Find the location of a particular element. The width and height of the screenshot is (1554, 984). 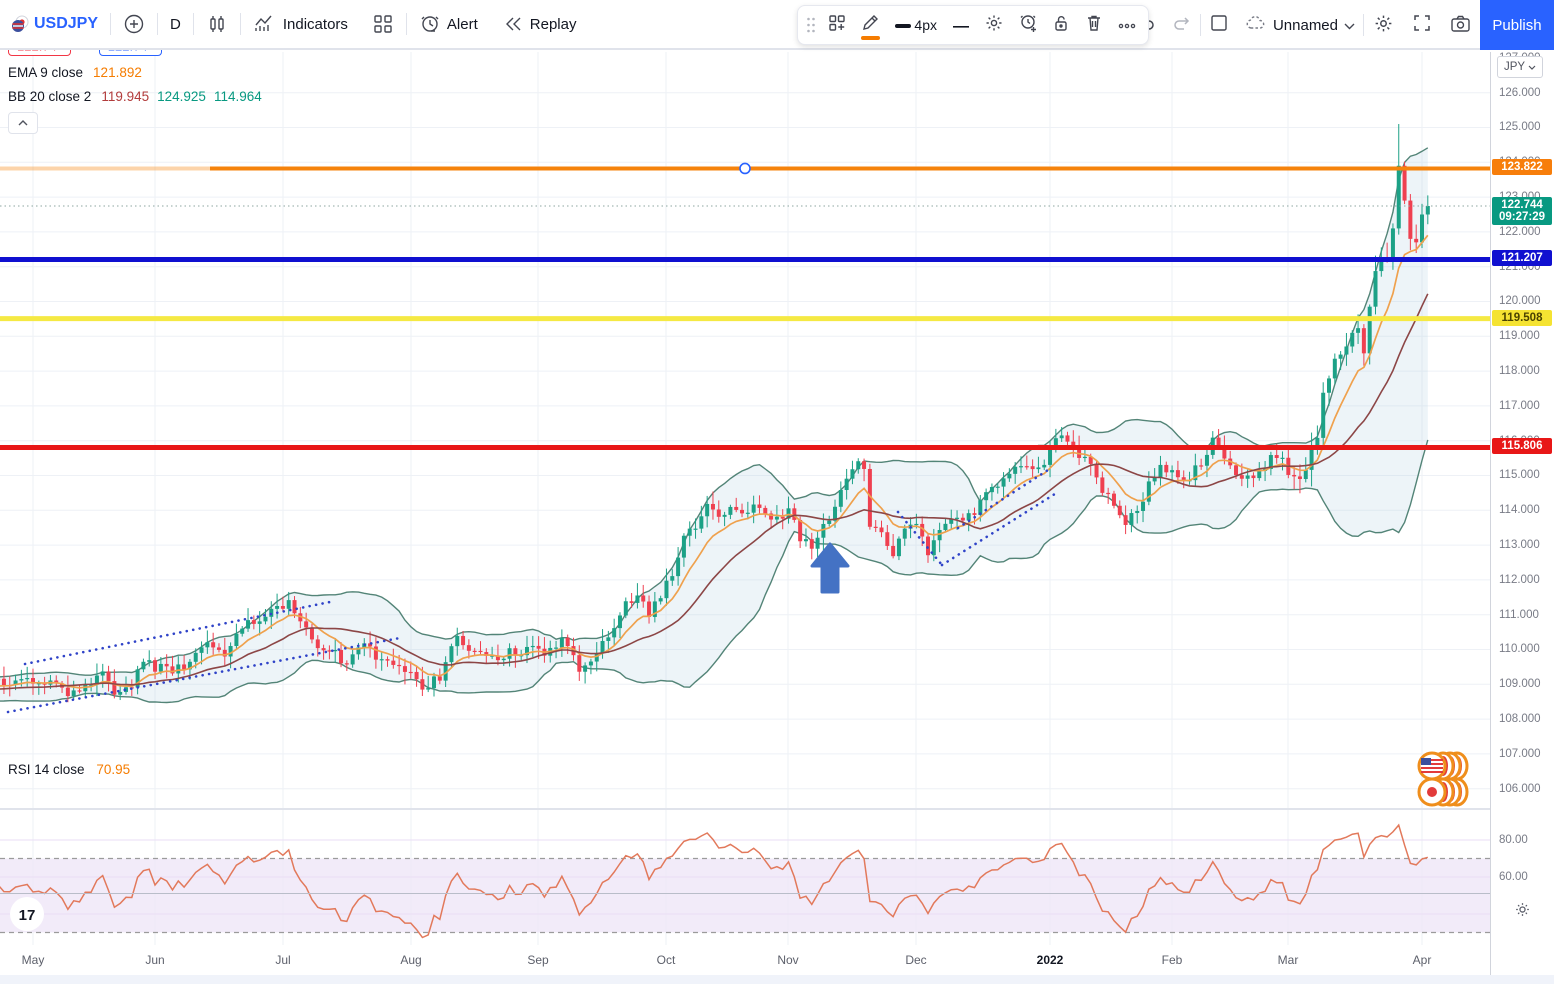

templates-button is located at coordinates (383, 24).